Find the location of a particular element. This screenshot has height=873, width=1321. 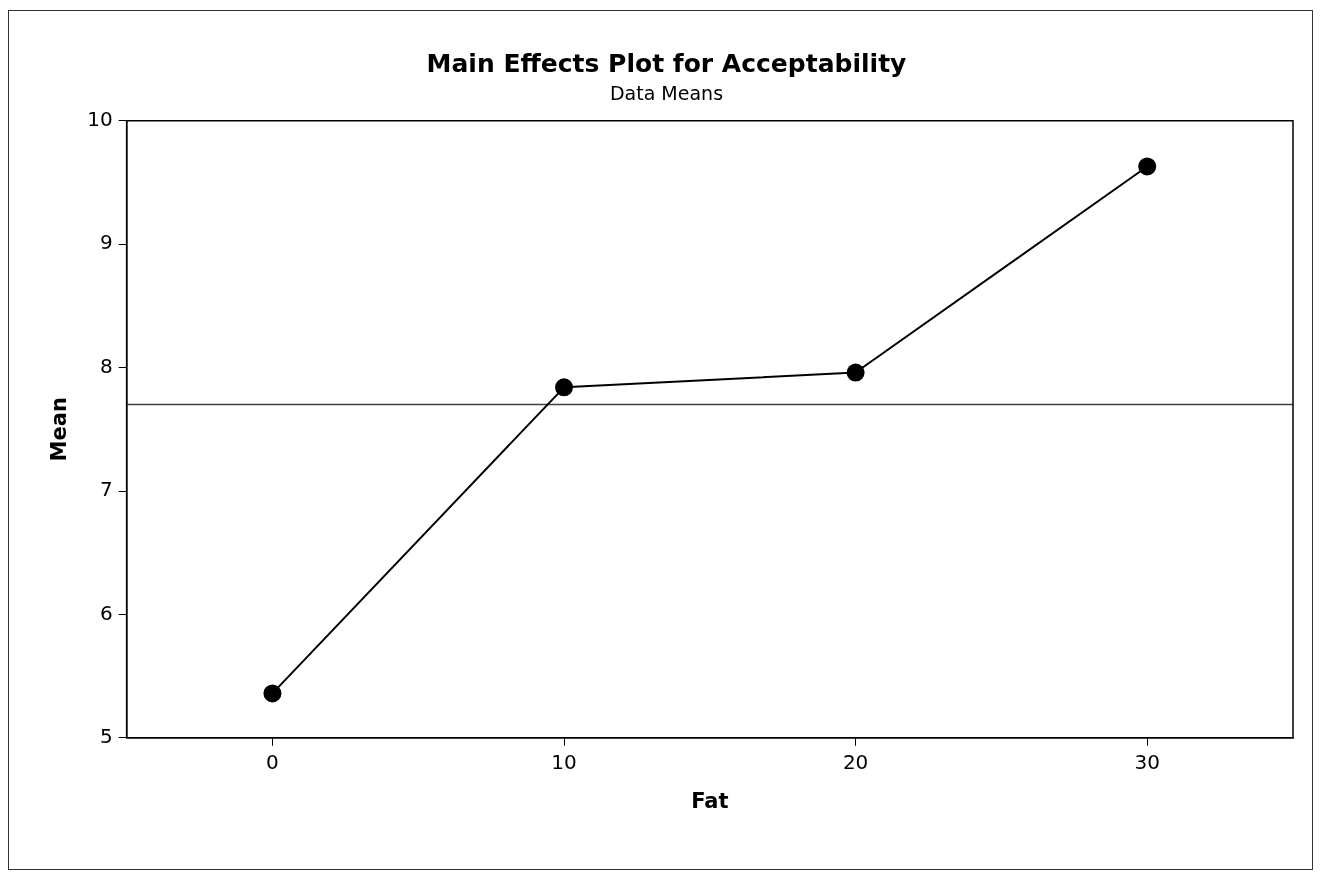

x-tick-label: 20 is located at coordinates (855, 762).